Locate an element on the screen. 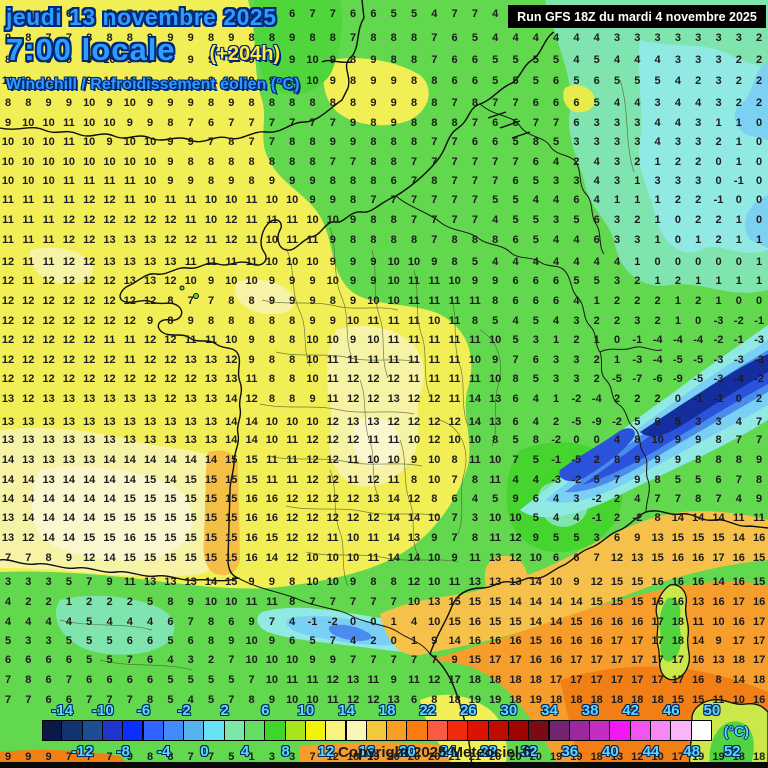 The height and width of the screenshot is (768, 768). border-france-belgium-germany is located at coordinates (498, 274).